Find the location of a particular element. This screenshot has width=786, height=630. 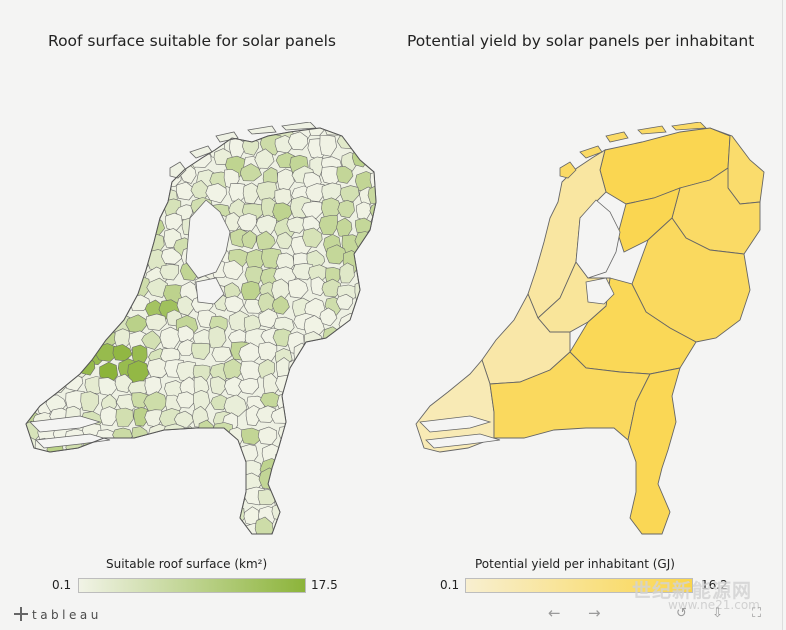

undo-button: ← is located at coordinates (554, 613).